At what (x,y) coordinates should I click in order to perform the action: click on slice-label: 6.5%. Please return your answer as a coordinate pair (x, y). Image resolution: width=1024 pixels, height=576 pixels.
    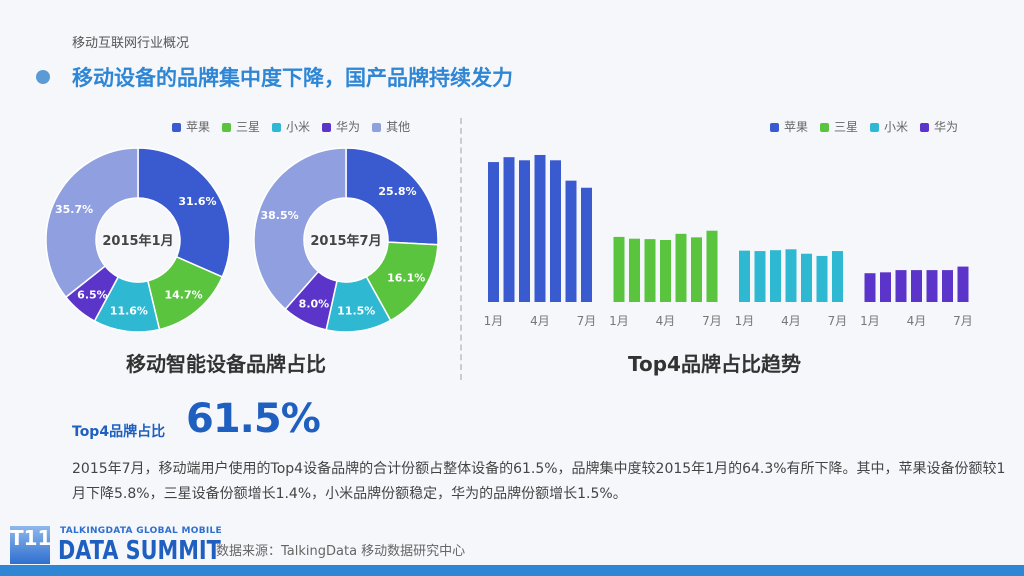
    Looking at the image, I should click on (92, 294).